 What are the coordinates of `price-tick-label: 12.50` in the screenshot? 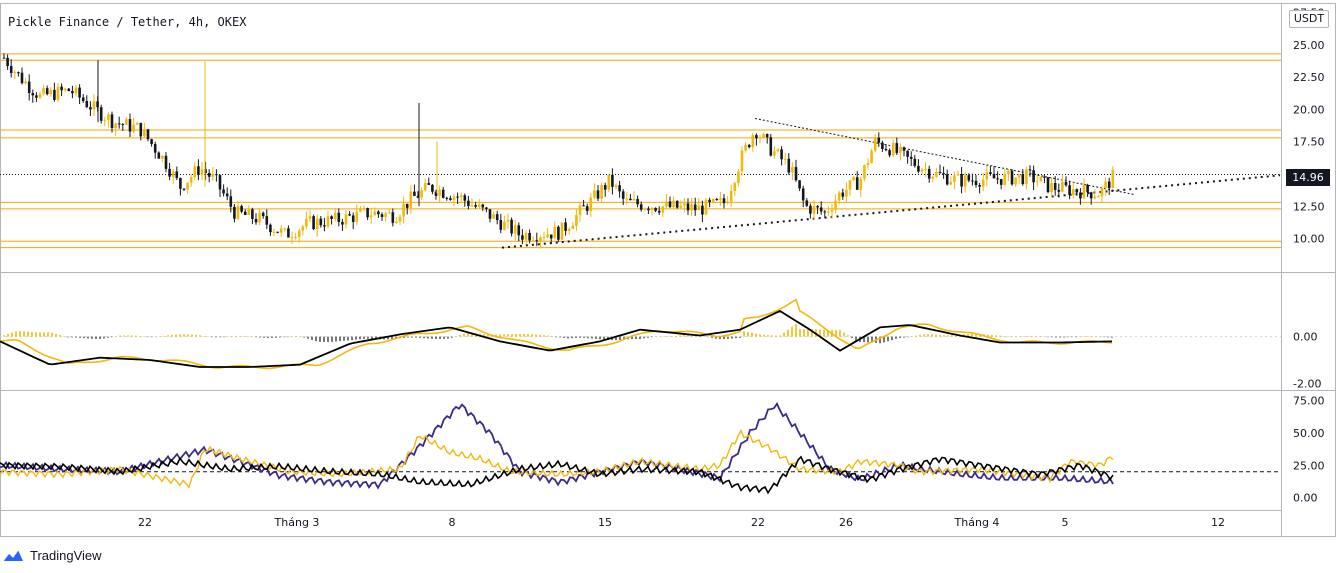 It's located at (1309, 206).